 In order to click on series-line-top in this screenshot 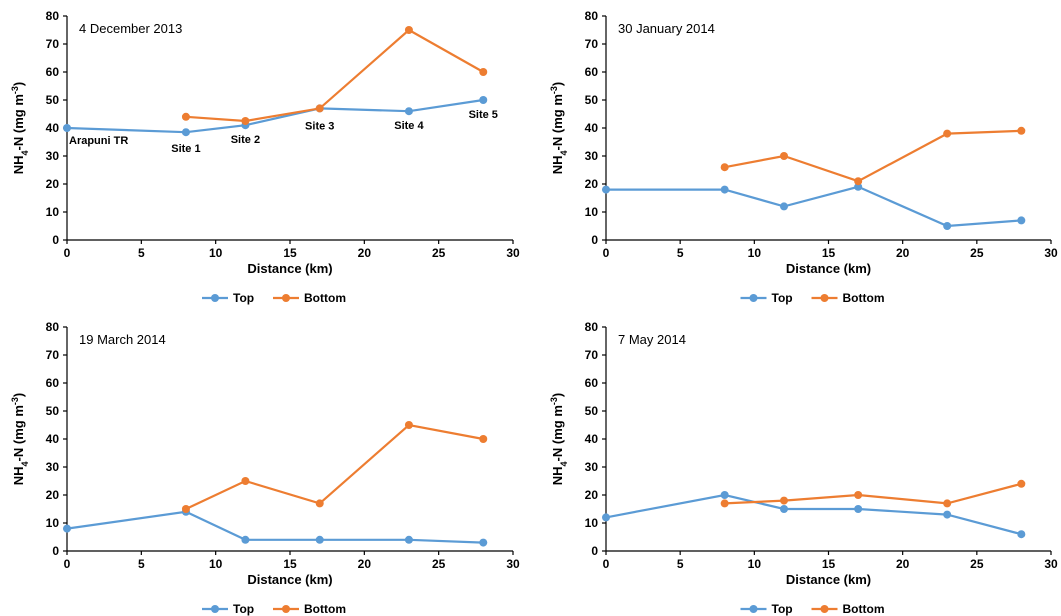, I will do `click(275, 116)`.